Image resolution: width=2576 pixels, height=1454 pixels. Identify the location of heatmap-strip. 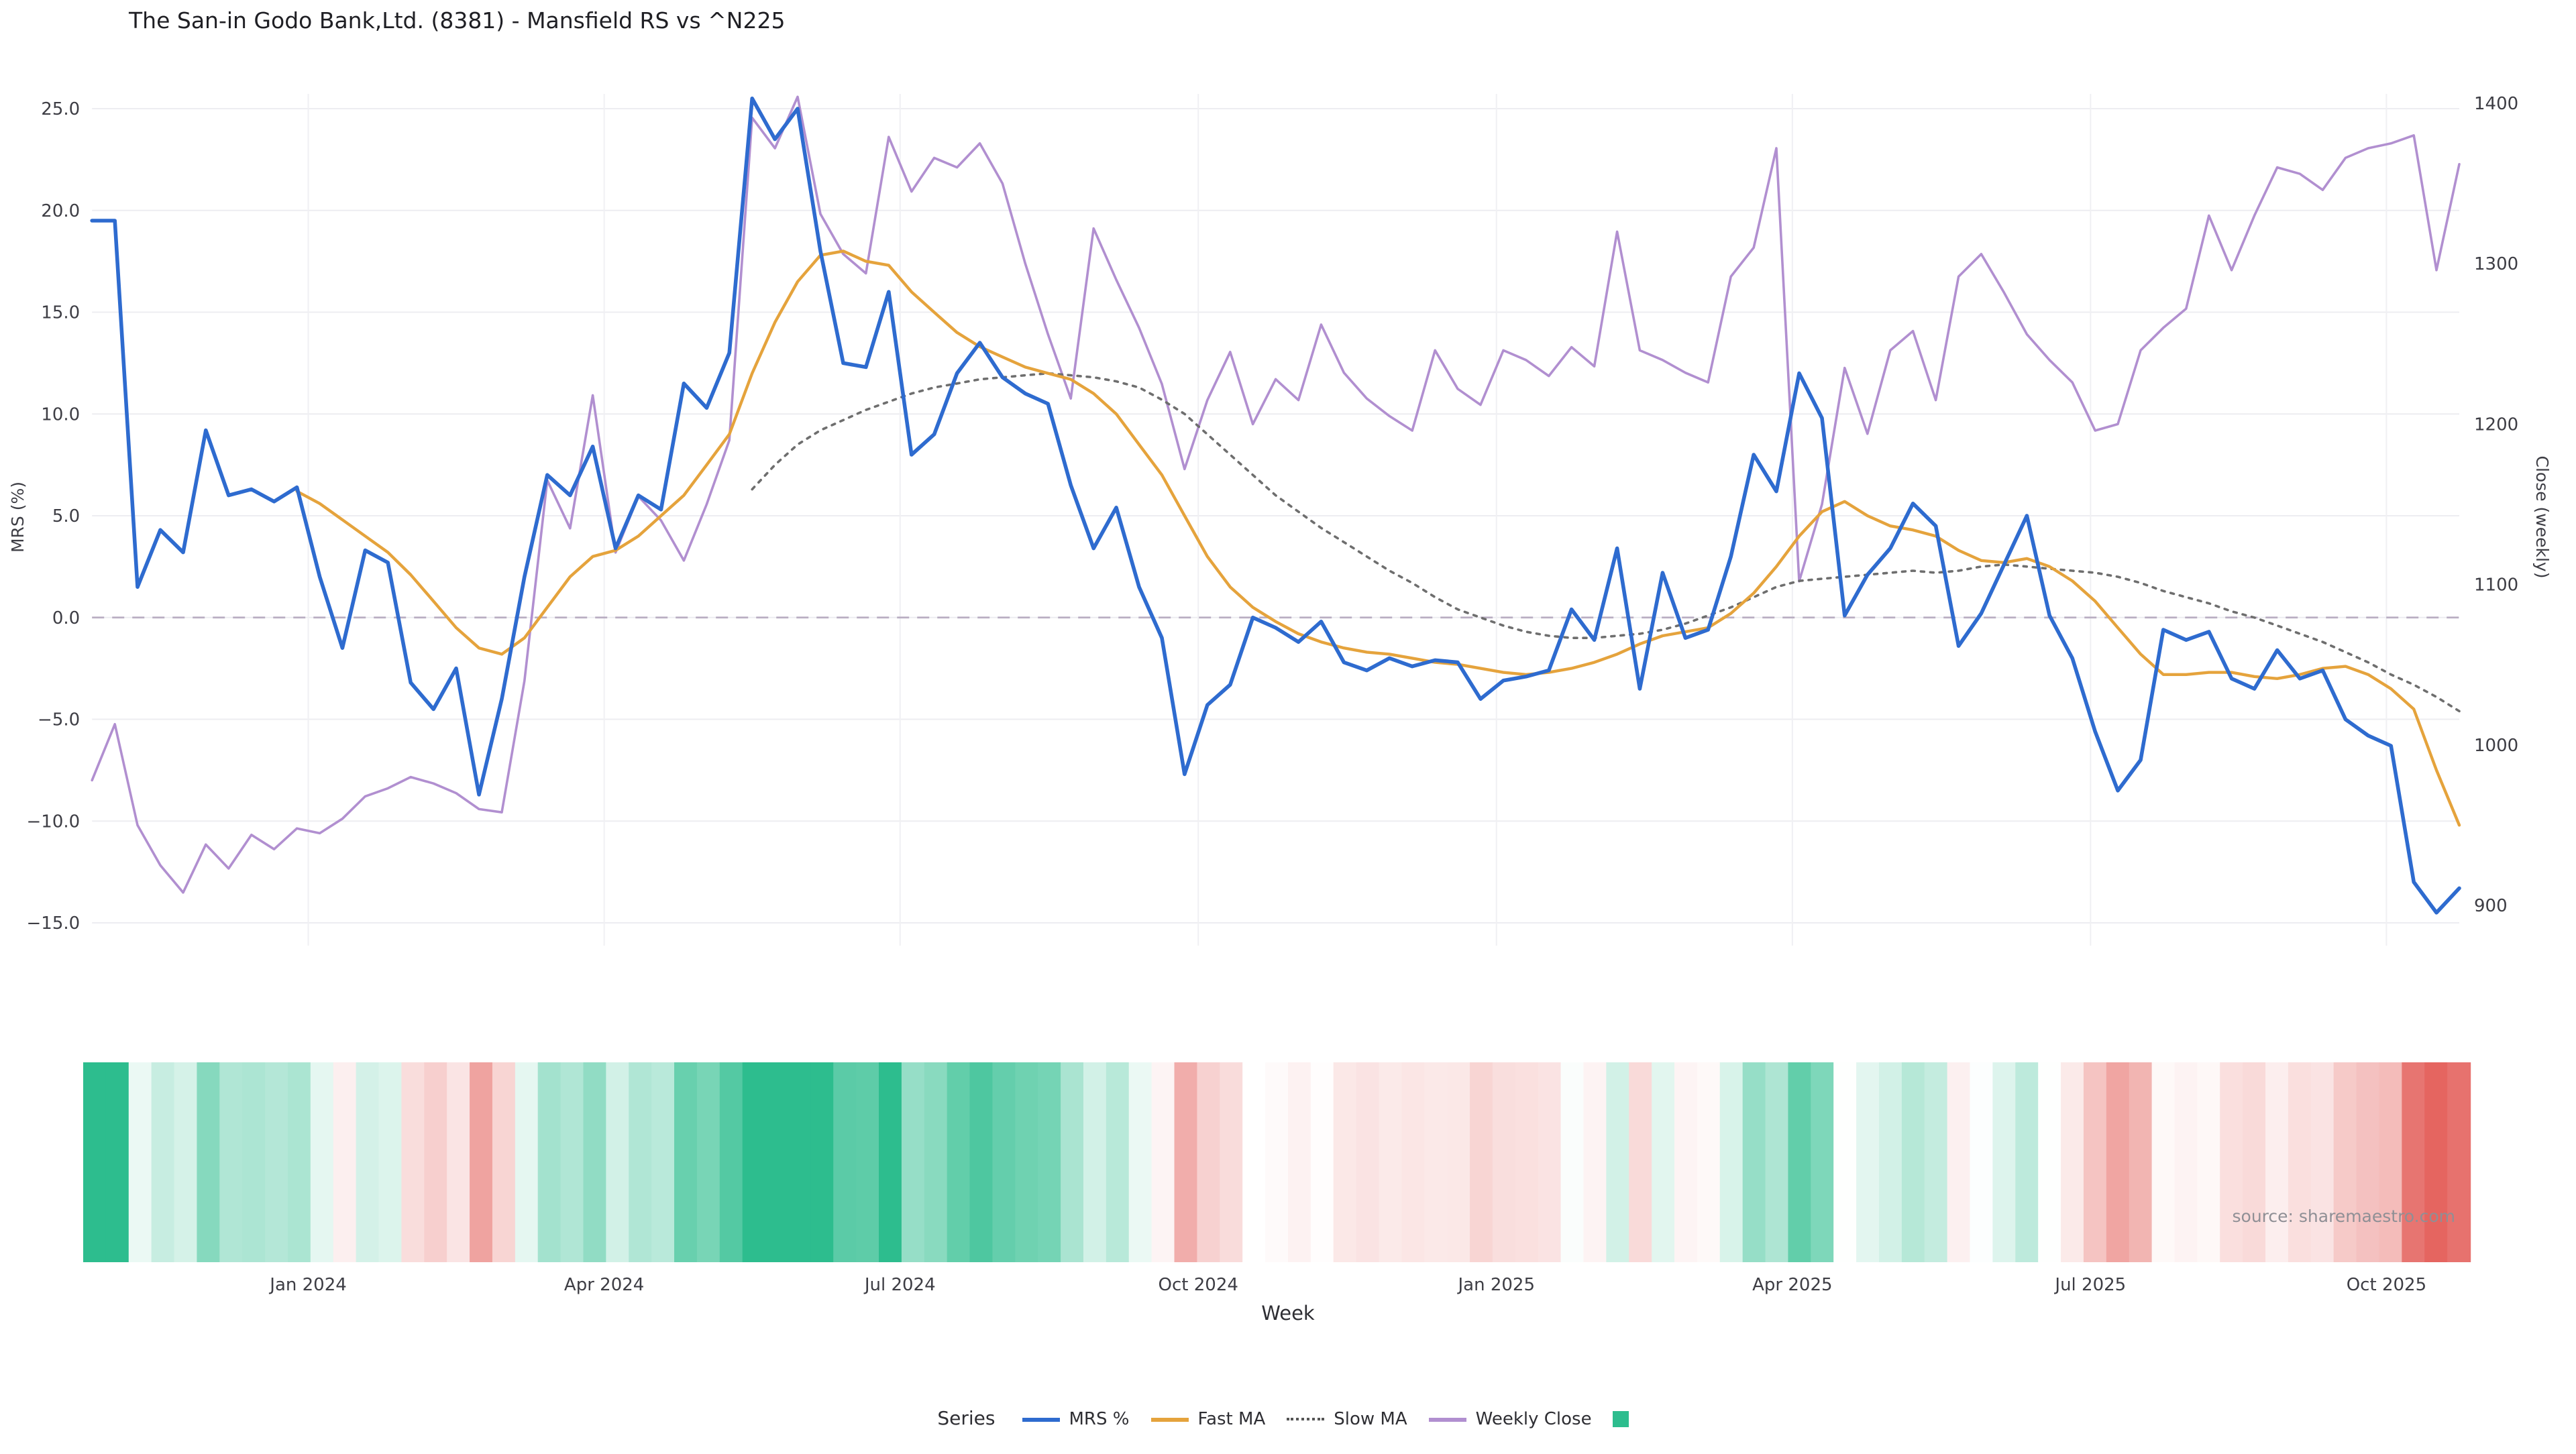
(1277, 1162).